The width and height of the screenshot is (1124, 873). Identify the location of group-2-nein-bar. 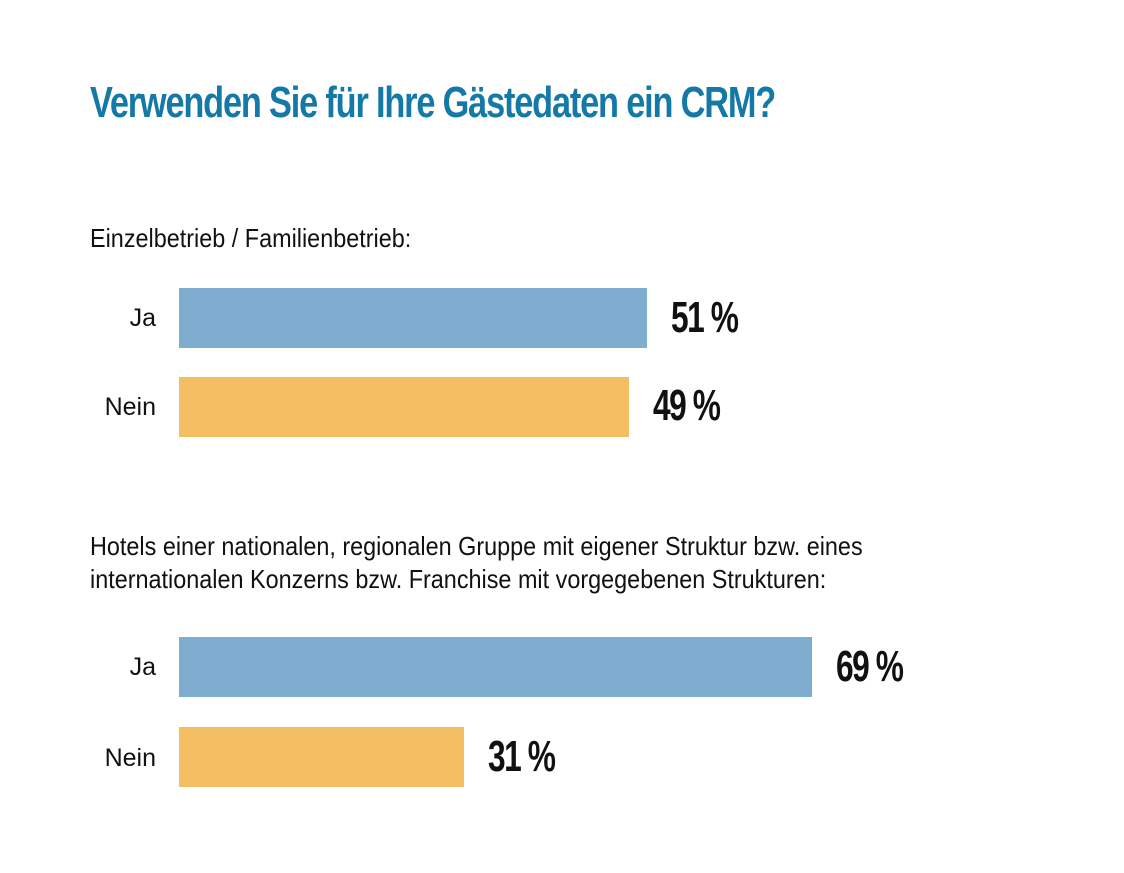
(321, 757).